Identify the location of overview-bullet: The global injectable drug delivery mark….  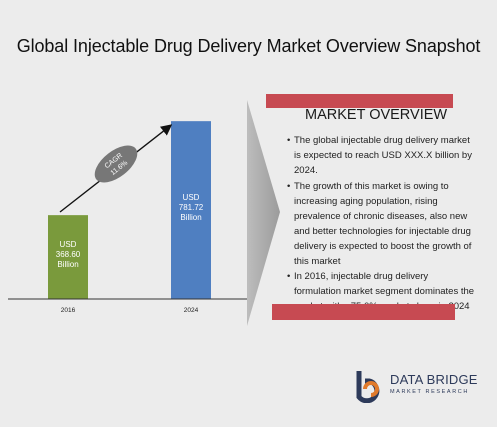
(382, 155).